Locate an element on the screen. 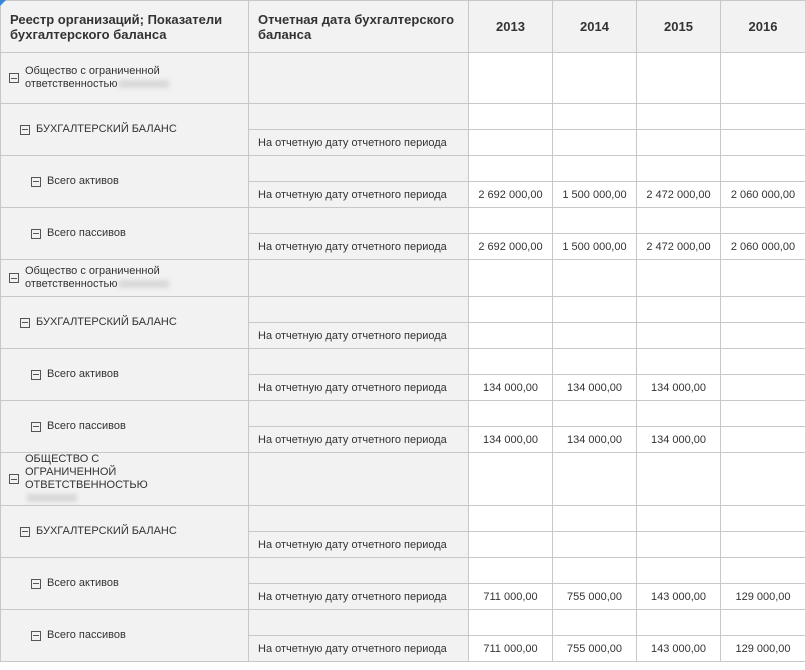 The image size is (805, 670). org-cell: ОБЩЕСТВО С ОГРАНИЧЕННОЙ ОТВЕТСТВЕННОСТЬЮ is located at coordinates (124, 479).